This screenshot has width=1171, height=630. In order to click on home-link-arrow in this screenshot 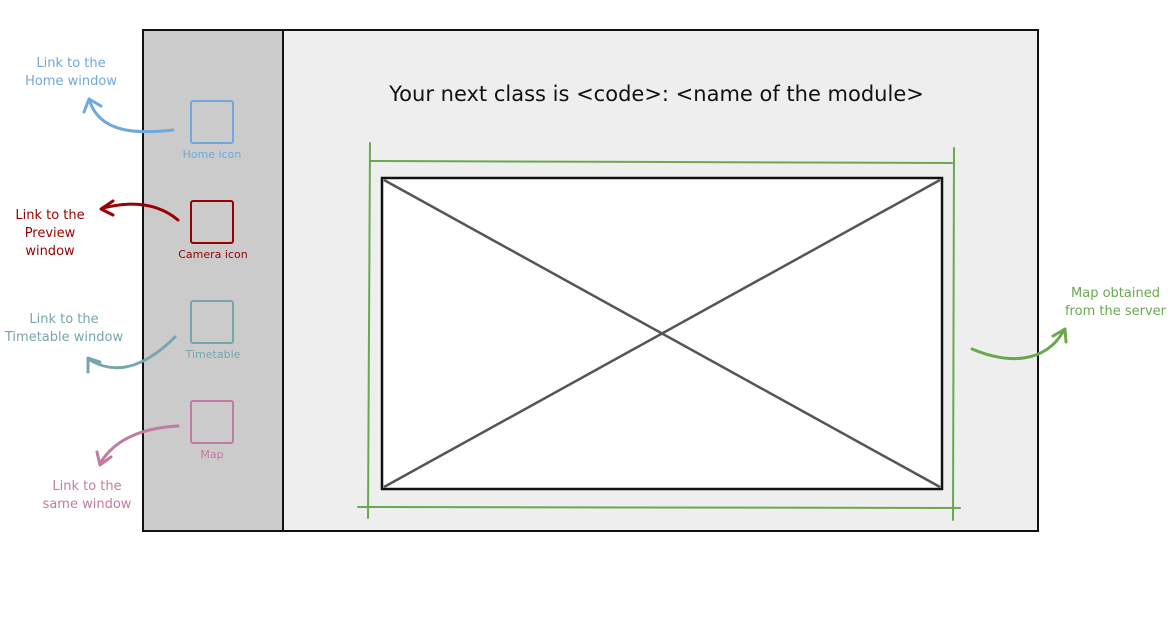, I will do `click(128, 115)`.